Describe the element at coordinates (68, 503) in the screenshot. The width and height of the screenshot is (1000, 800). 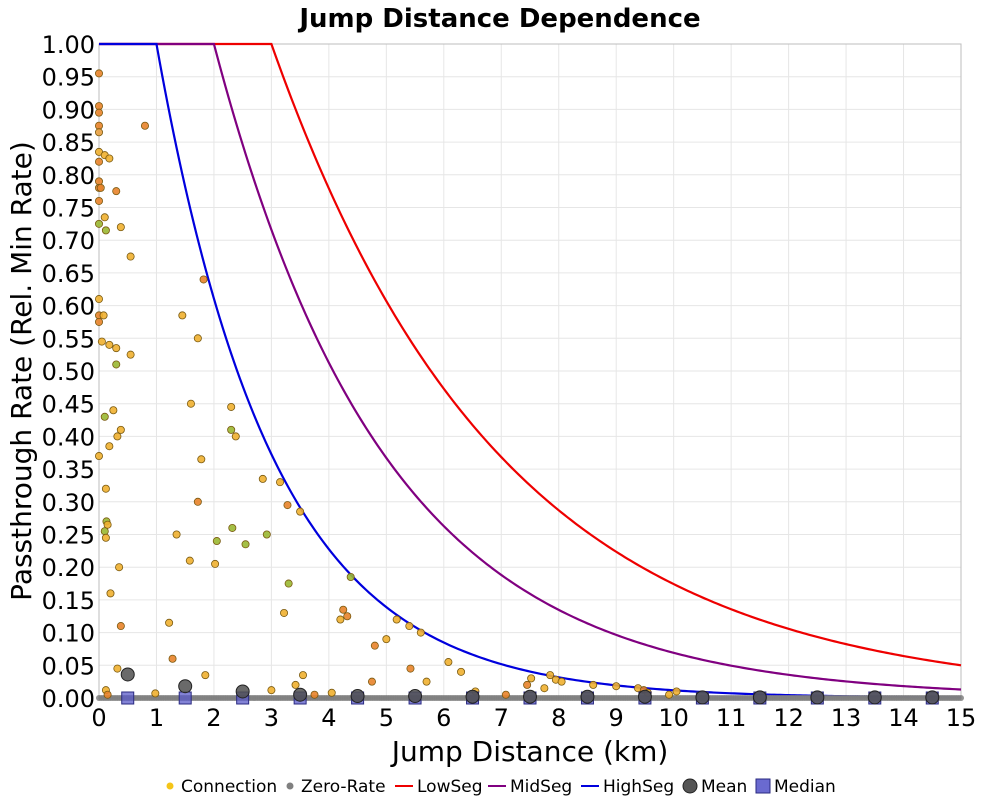
I see `y-tick-label: 0.30` at that location.